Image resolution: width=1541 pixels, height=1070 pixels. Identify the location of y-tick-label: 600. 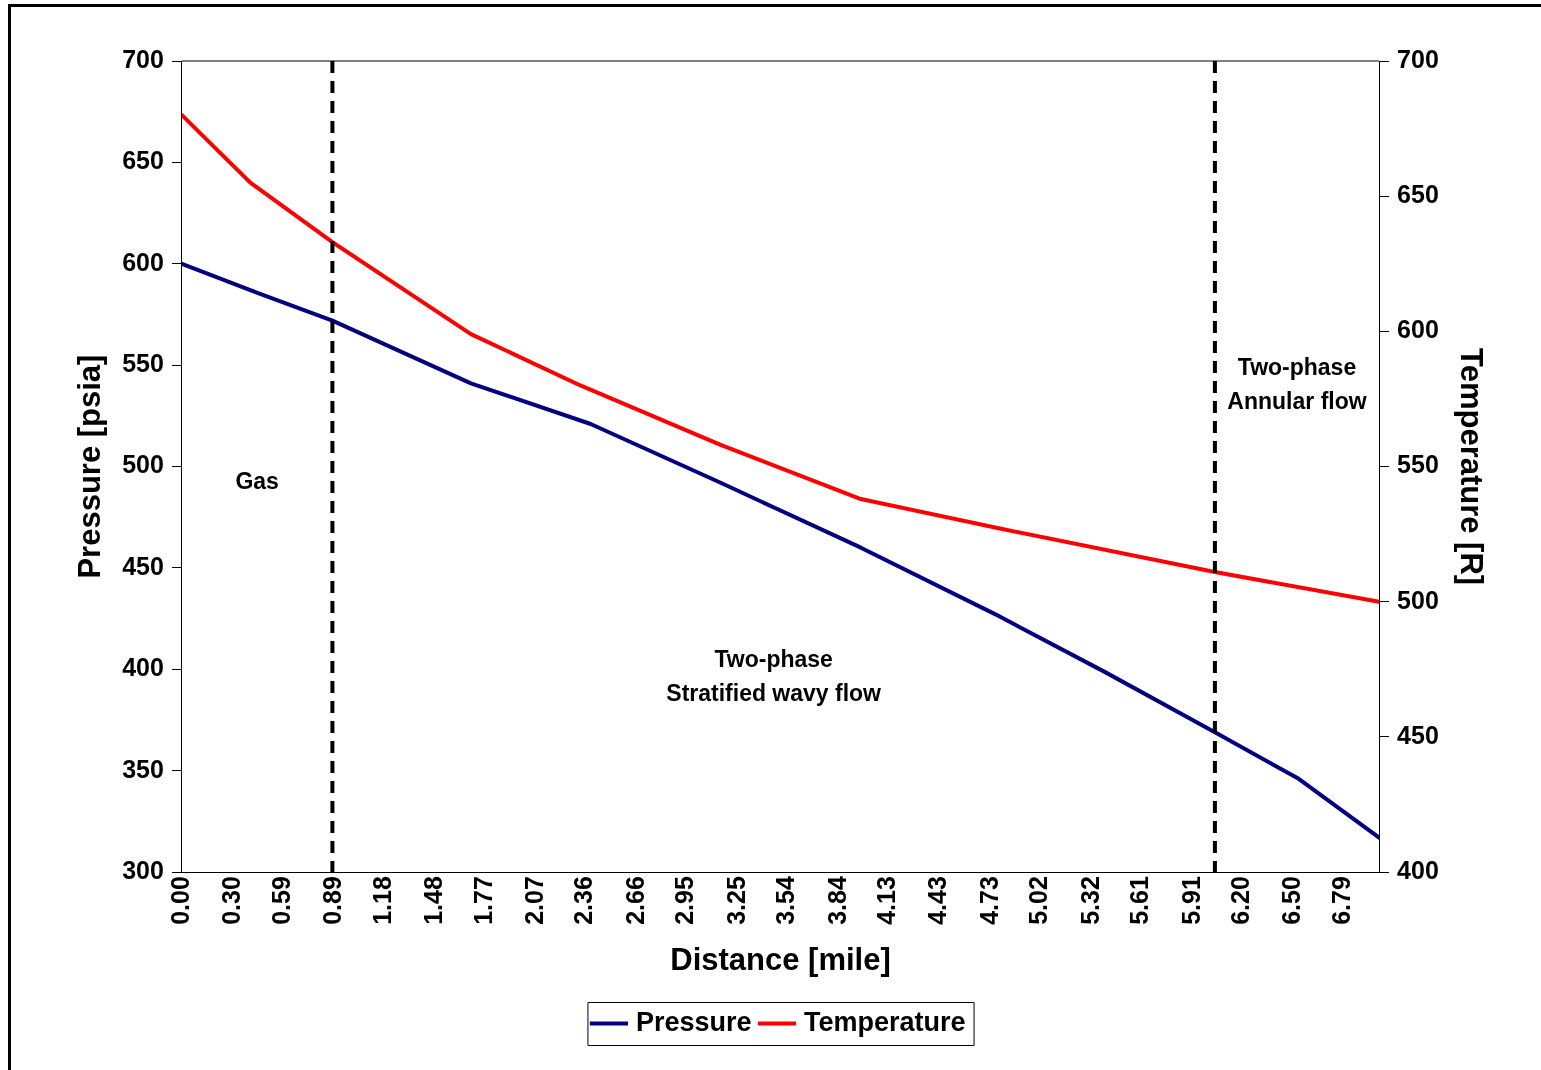
(143, 261).